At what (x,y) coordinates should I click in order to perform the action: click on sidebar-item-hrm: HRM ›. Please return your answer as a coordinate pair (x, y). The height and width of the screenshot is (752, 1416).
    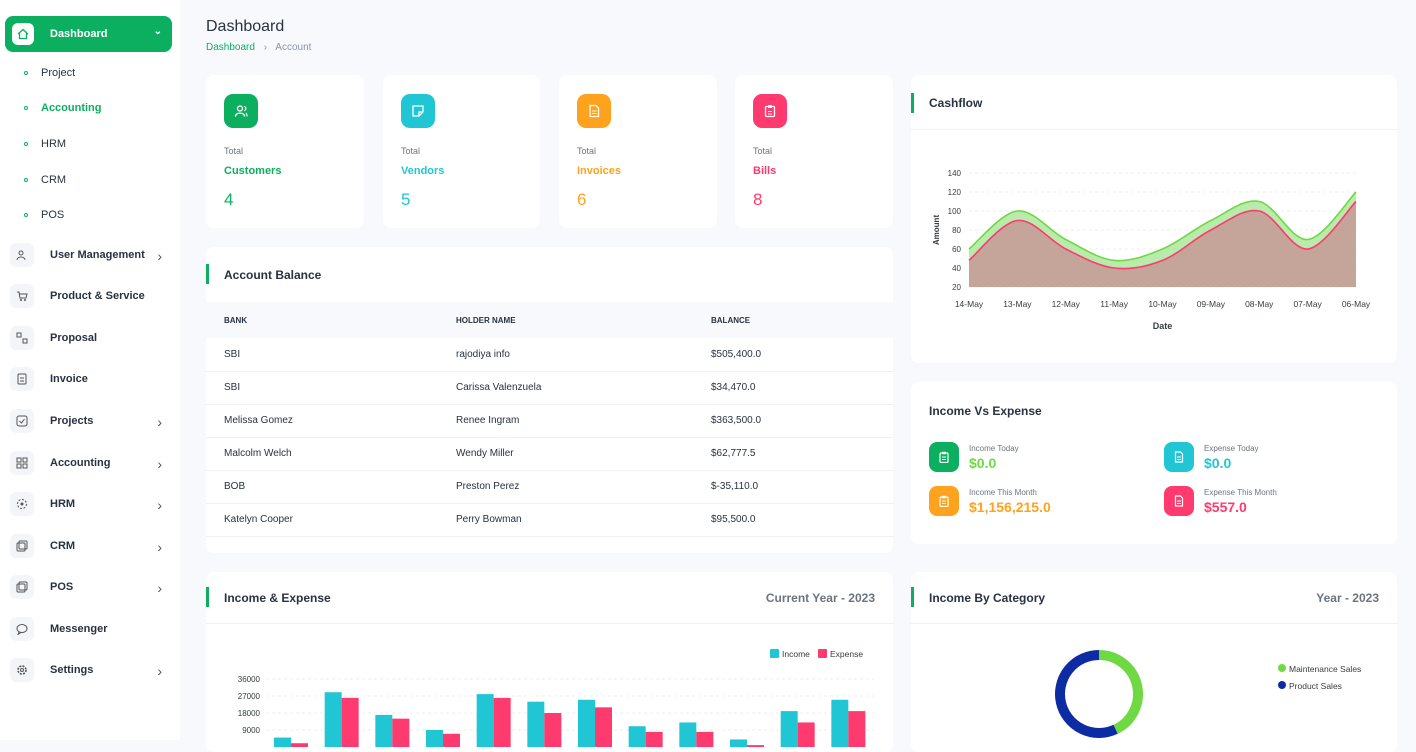
    Looking at the image, I should click on (90, 504).